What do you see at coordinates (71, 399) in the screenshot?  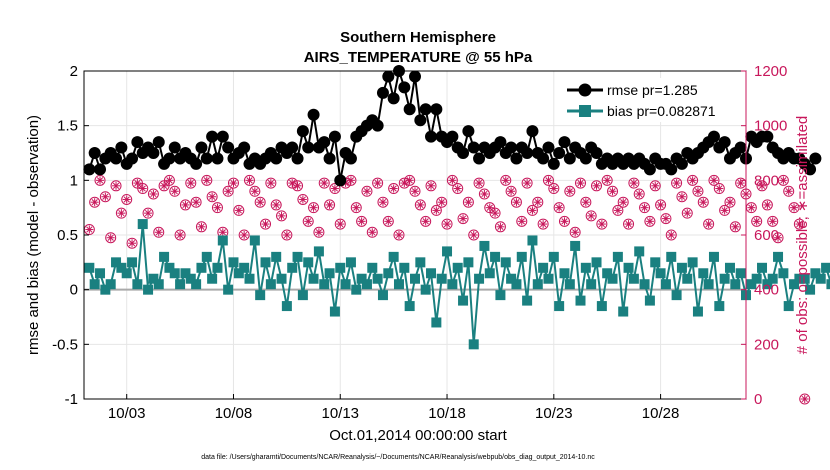 I see `y-tick-label: -1` at bounding box center [71, 399].